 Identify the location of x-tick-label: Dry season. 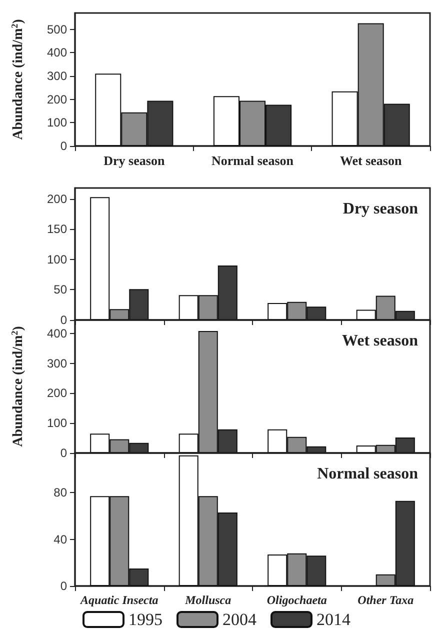
(135, 160).